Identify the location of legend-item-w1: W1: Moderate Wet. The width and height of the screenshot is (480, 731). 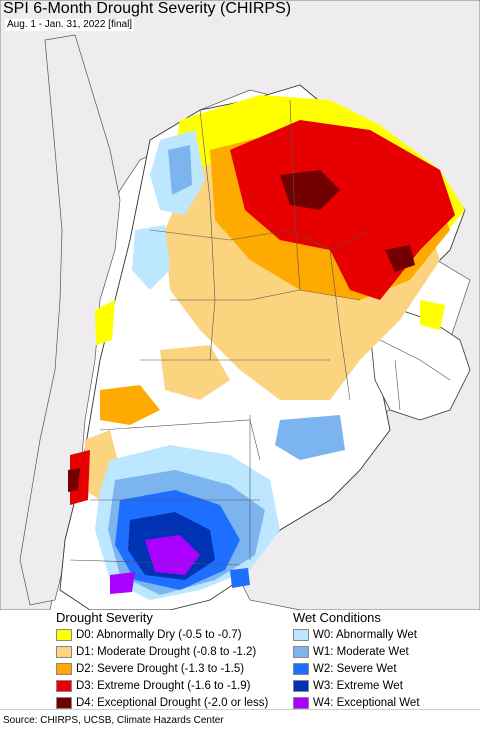
(356, 651).